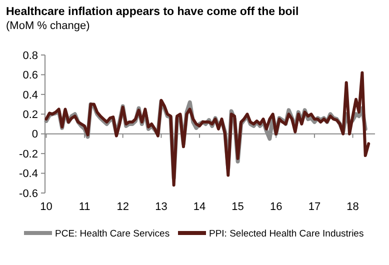  What do you see at coordinates (84, 207) in the screenshot?
I see `x-tick-label: 11` at bounding box center [84, 207].